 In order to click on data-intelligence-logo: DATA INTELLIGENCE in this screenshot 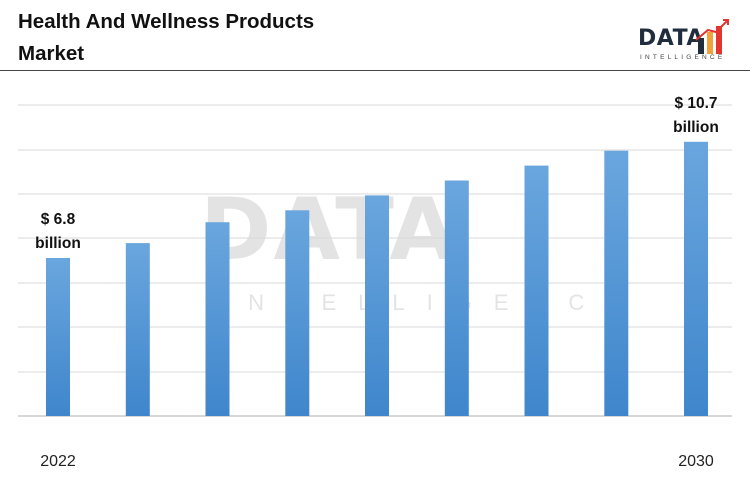, I will do `click(682, 38)`.